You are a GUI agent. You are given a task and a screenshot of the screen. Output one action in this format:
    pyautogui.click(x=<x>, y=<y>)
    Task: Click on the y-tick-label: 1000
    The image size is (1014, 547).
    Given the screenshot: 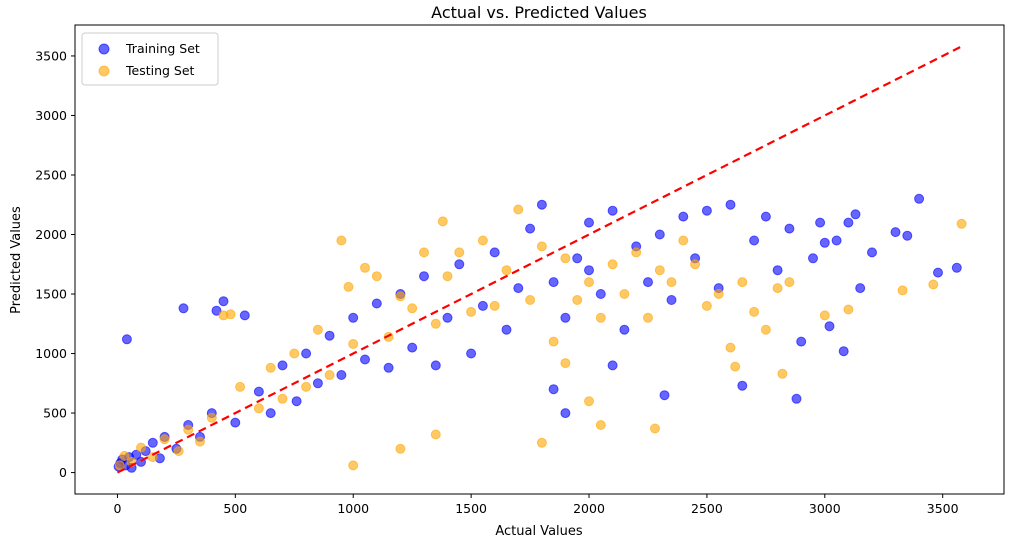 What is the action you would take?
    pyautogui.click(x=51, y=353)
    